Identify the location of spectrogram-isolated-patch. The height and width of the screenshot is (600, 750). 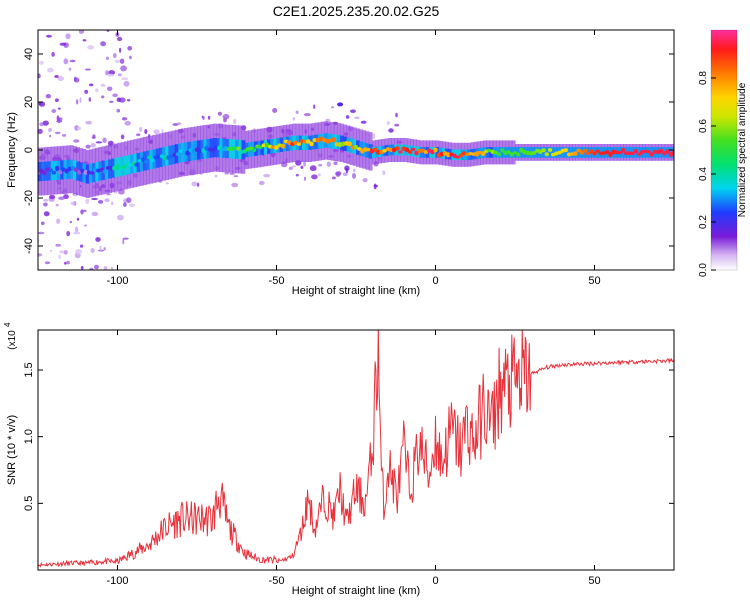
(340, 104).